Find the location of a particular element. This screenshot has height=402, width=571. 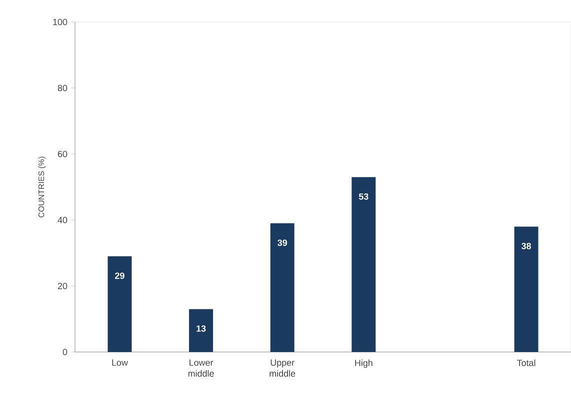

y-tick-label: 0 is located at coordinates (65, 352).